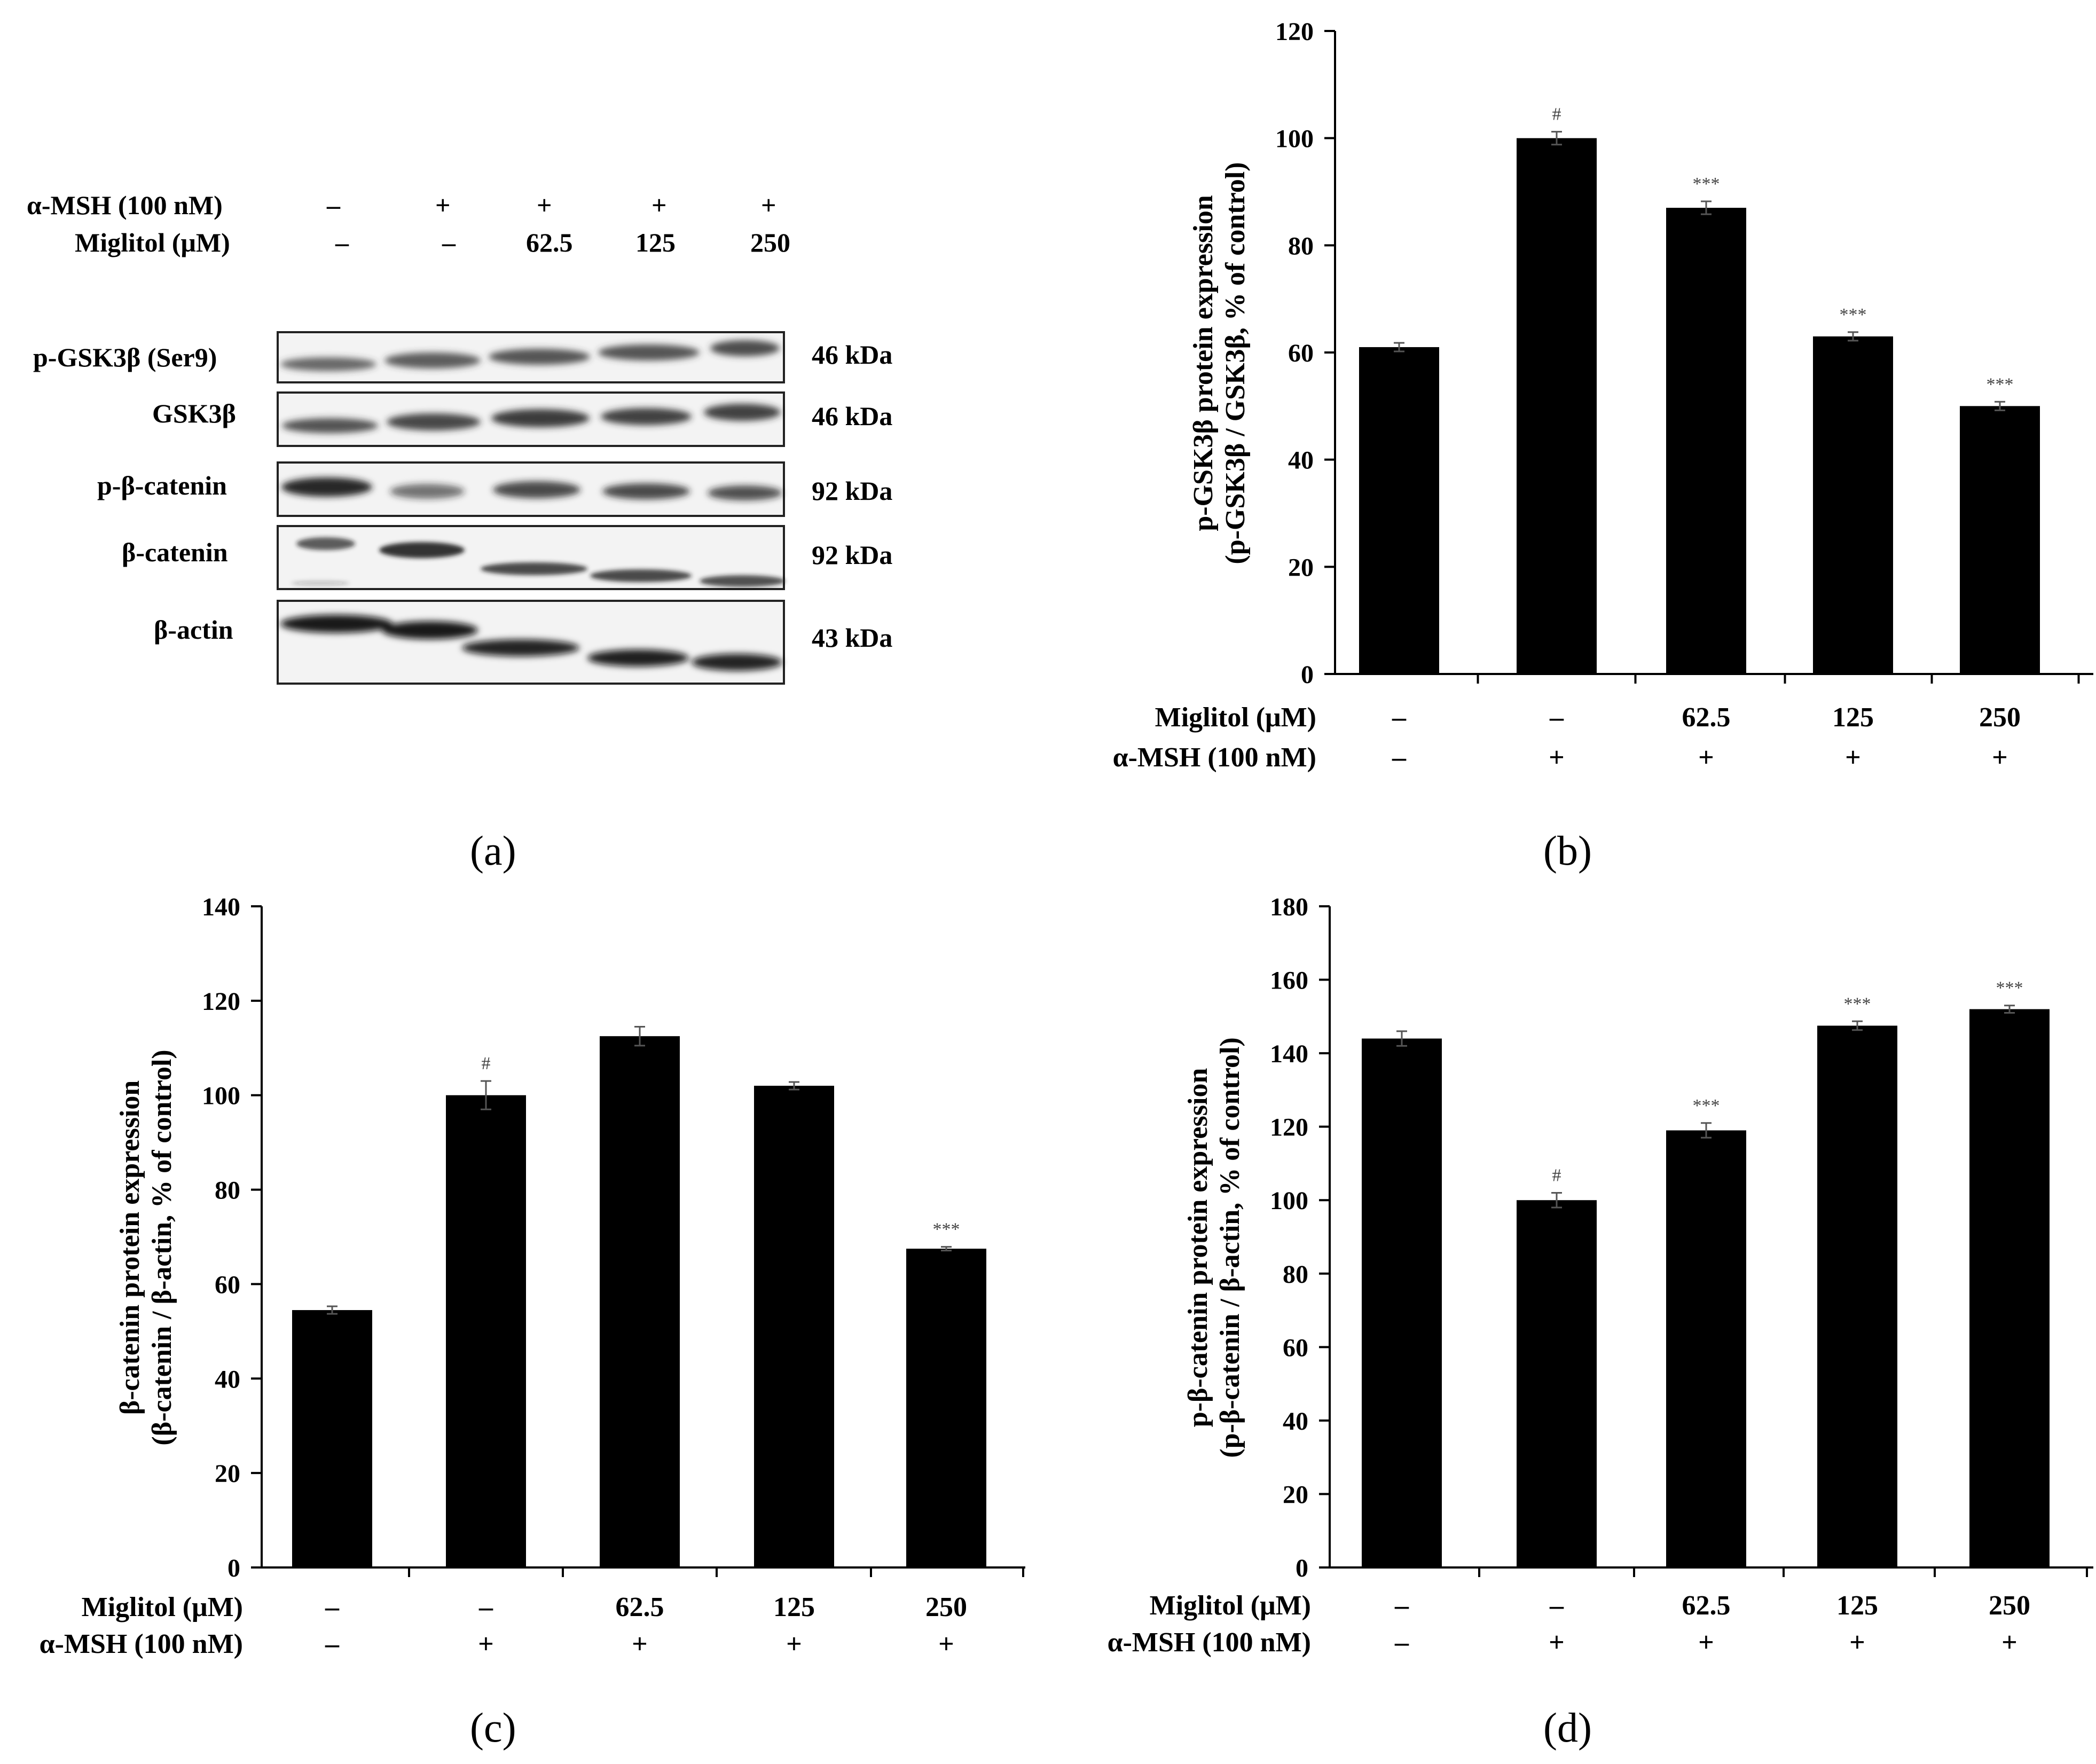  I want to click on blot-msh-value-2: +, so click(443, 205).